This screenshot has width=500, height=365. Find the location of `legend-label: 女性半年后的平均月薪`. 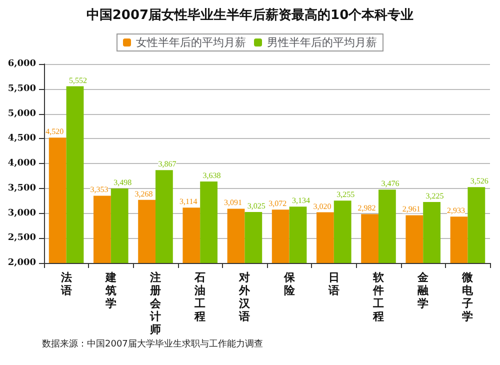

legend-label: 女性半年后的平均月薪 is located at coordinates (191, 42).